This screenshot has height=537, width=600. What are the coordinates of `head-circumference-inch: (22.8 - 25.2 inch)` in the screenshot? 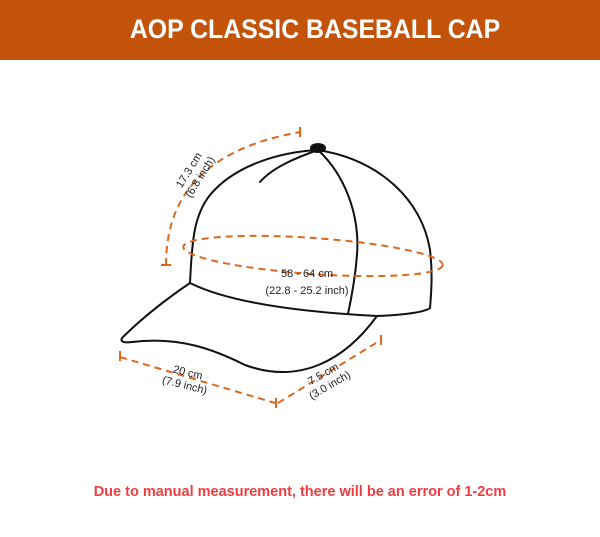 It's located at (306, 291).